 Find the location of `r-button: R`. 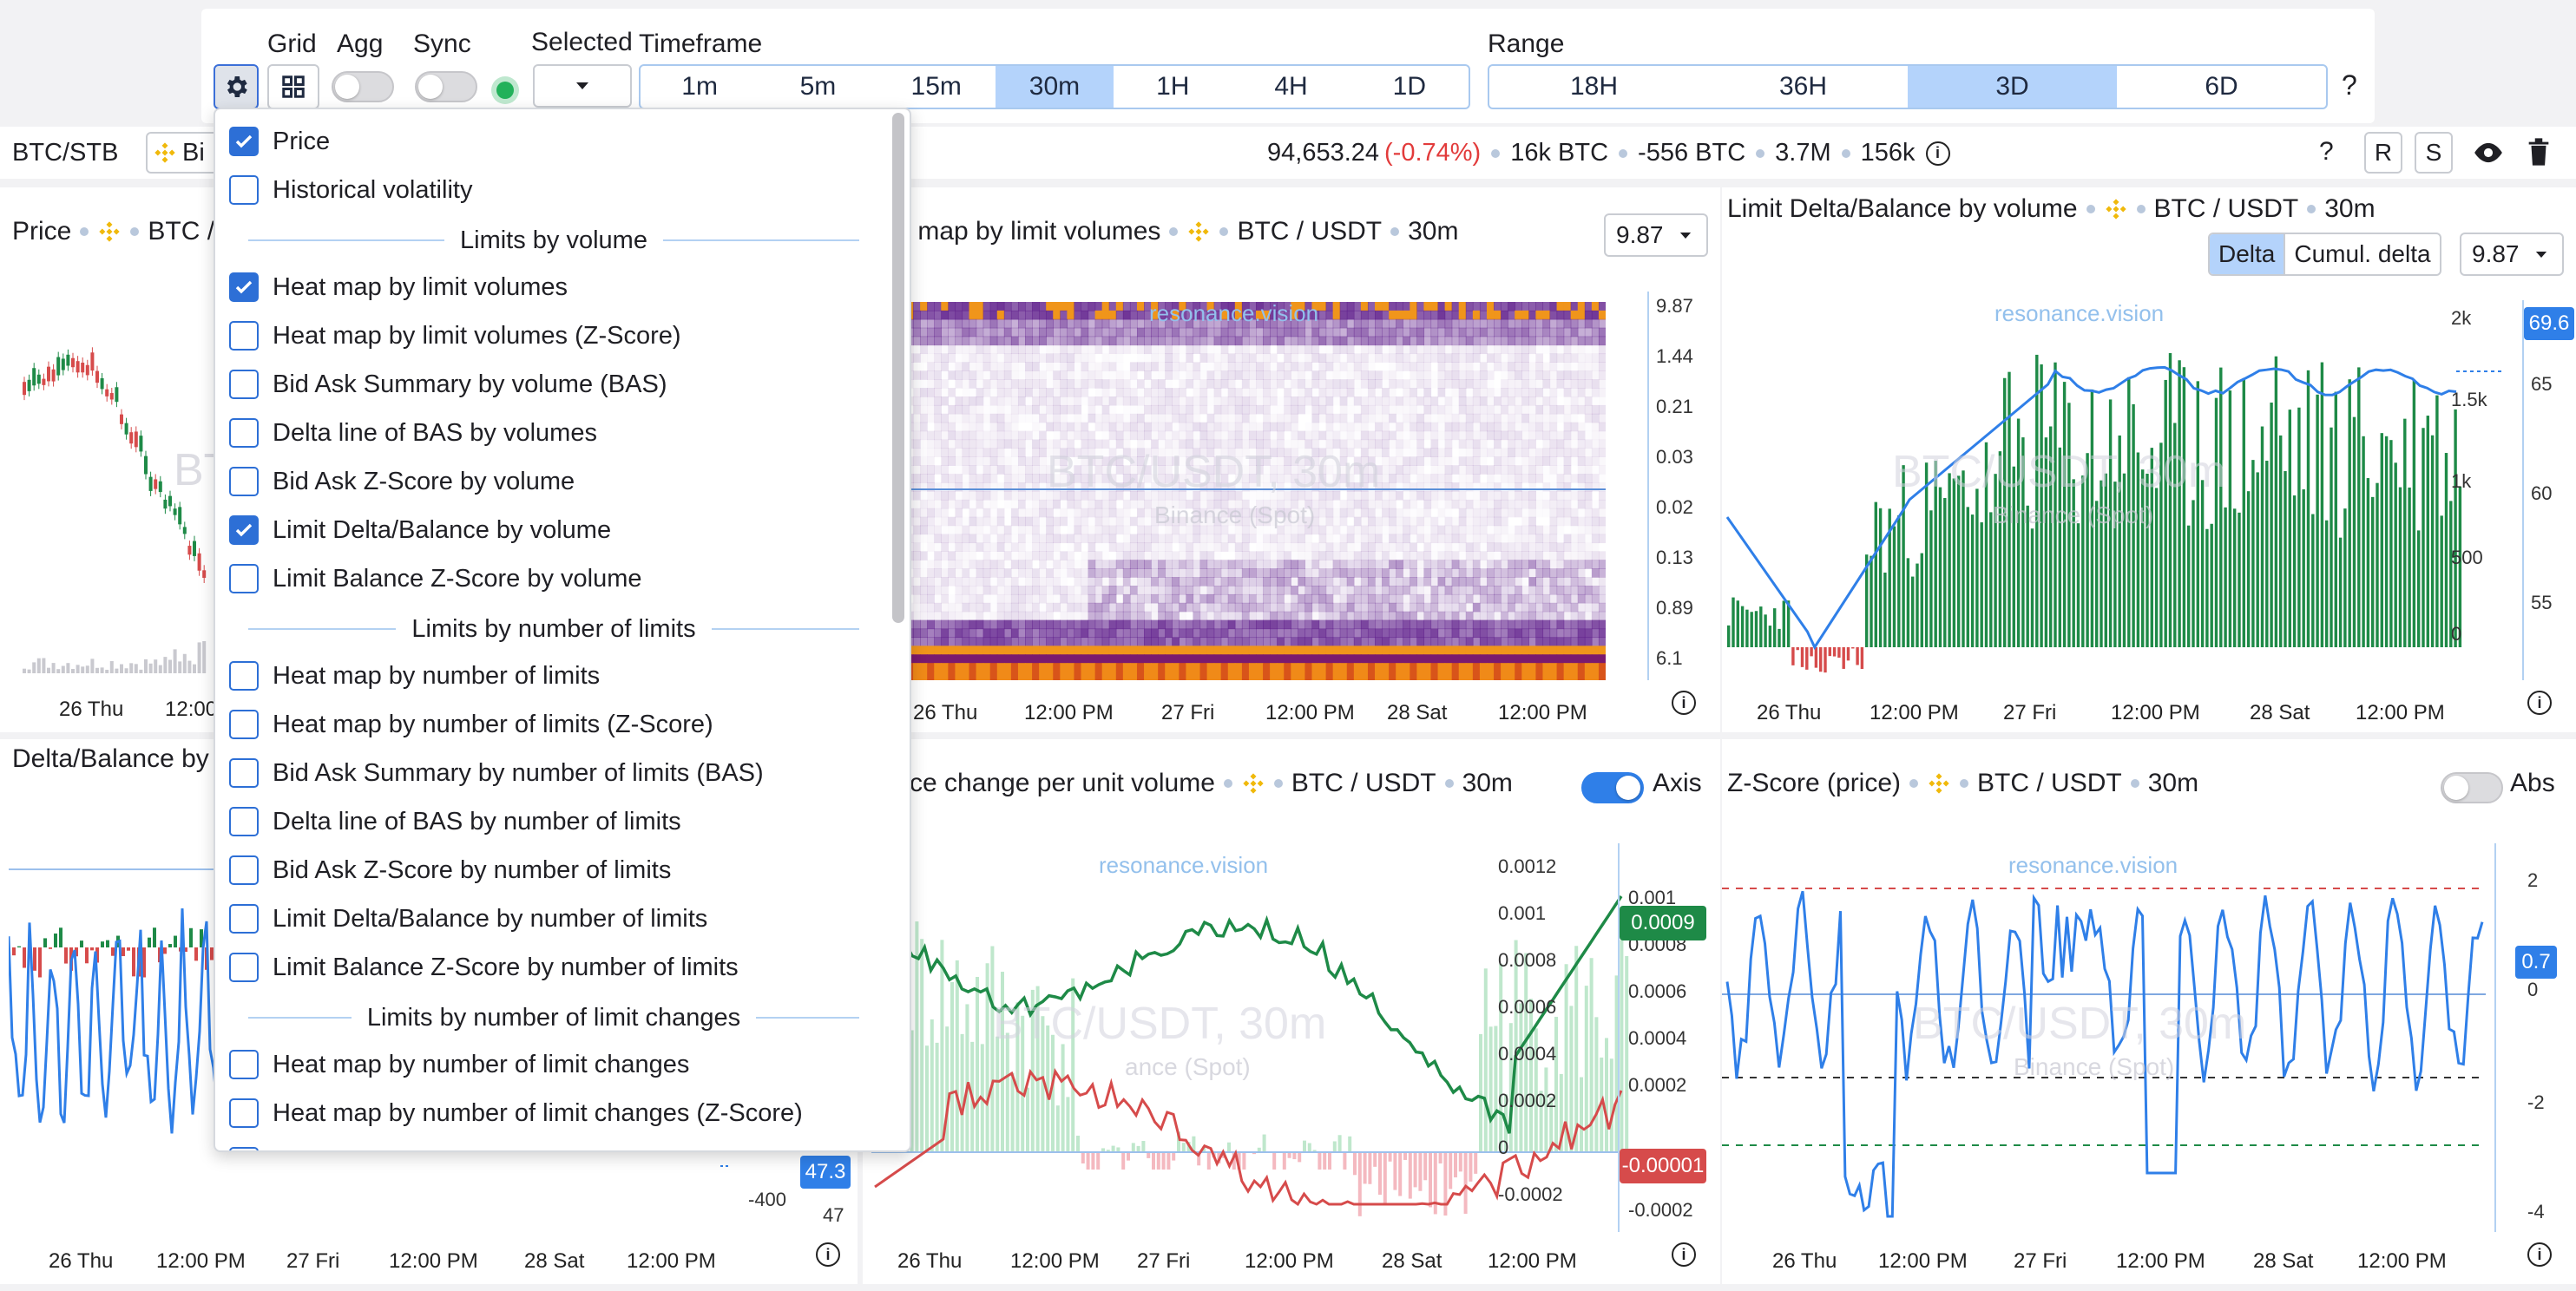

r-button: R is located at coordinates (2383, 153).